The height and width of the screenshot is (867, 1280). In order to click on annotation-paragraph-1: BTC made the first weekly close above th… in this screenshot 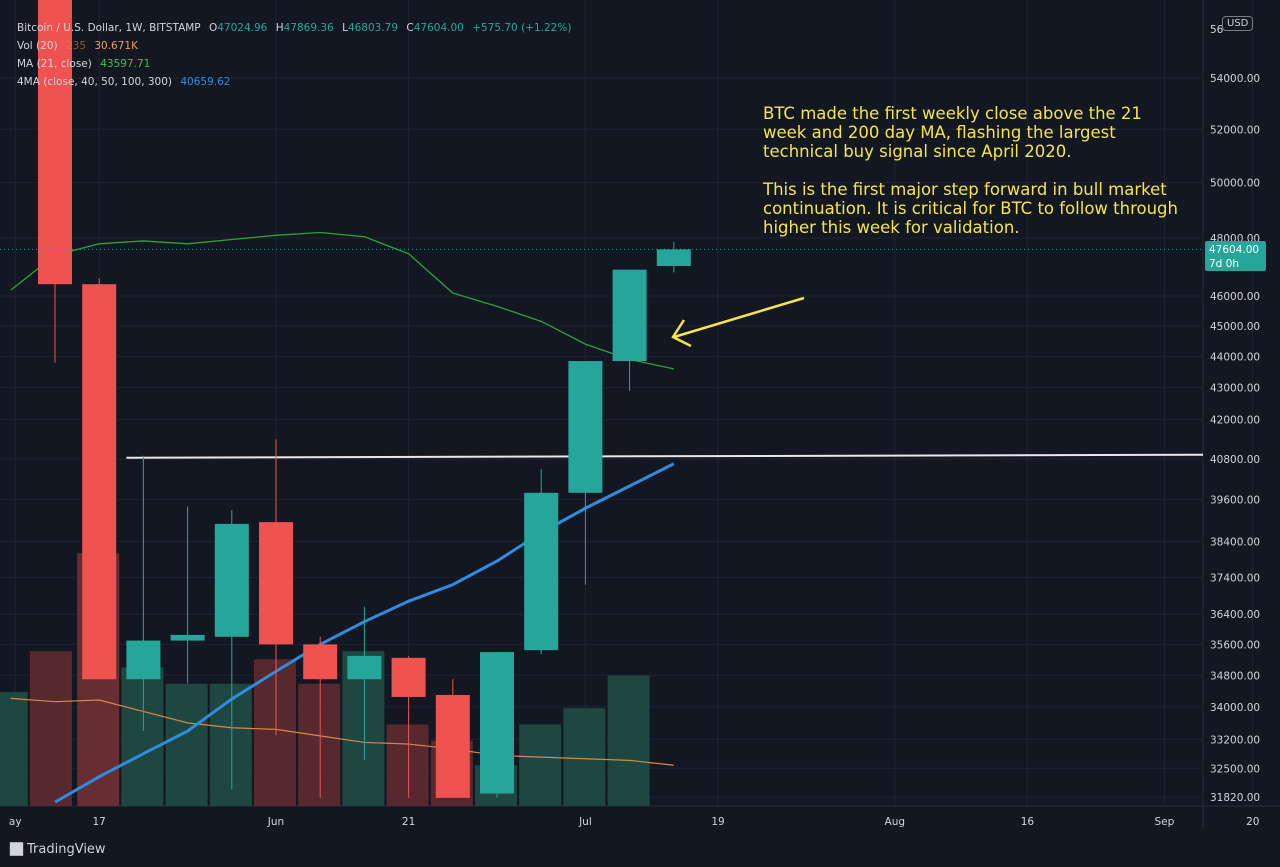, I will do `click(952, 132)`.